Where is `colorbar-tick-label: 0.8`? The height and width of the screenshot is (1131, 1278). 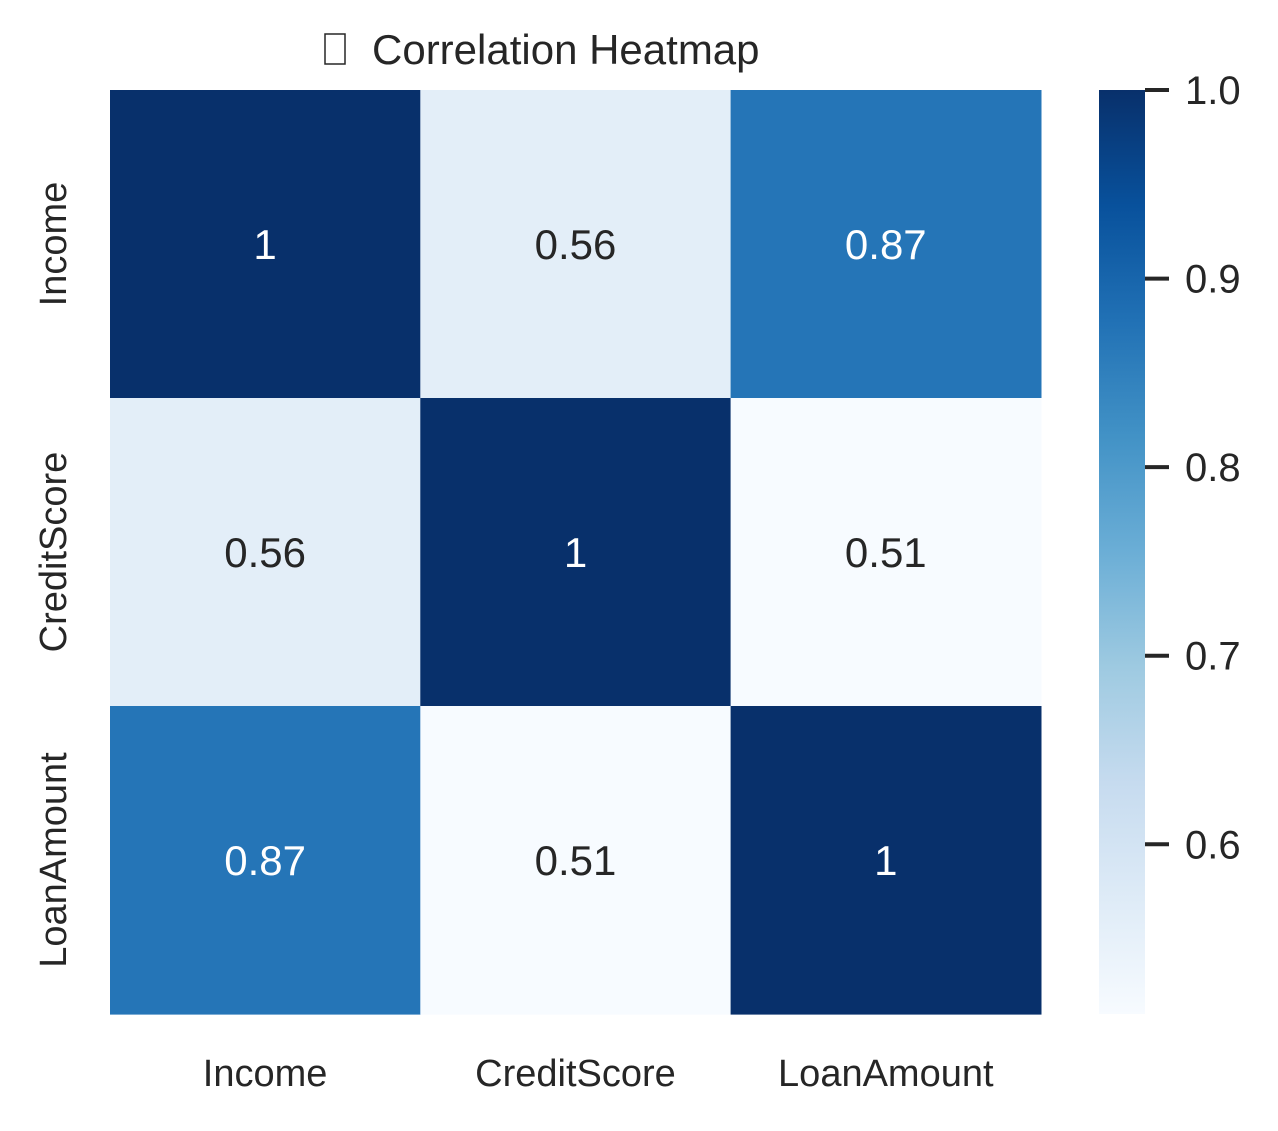
colorbar-tick-label: 0.8 is located at coordinates (1213, 468).